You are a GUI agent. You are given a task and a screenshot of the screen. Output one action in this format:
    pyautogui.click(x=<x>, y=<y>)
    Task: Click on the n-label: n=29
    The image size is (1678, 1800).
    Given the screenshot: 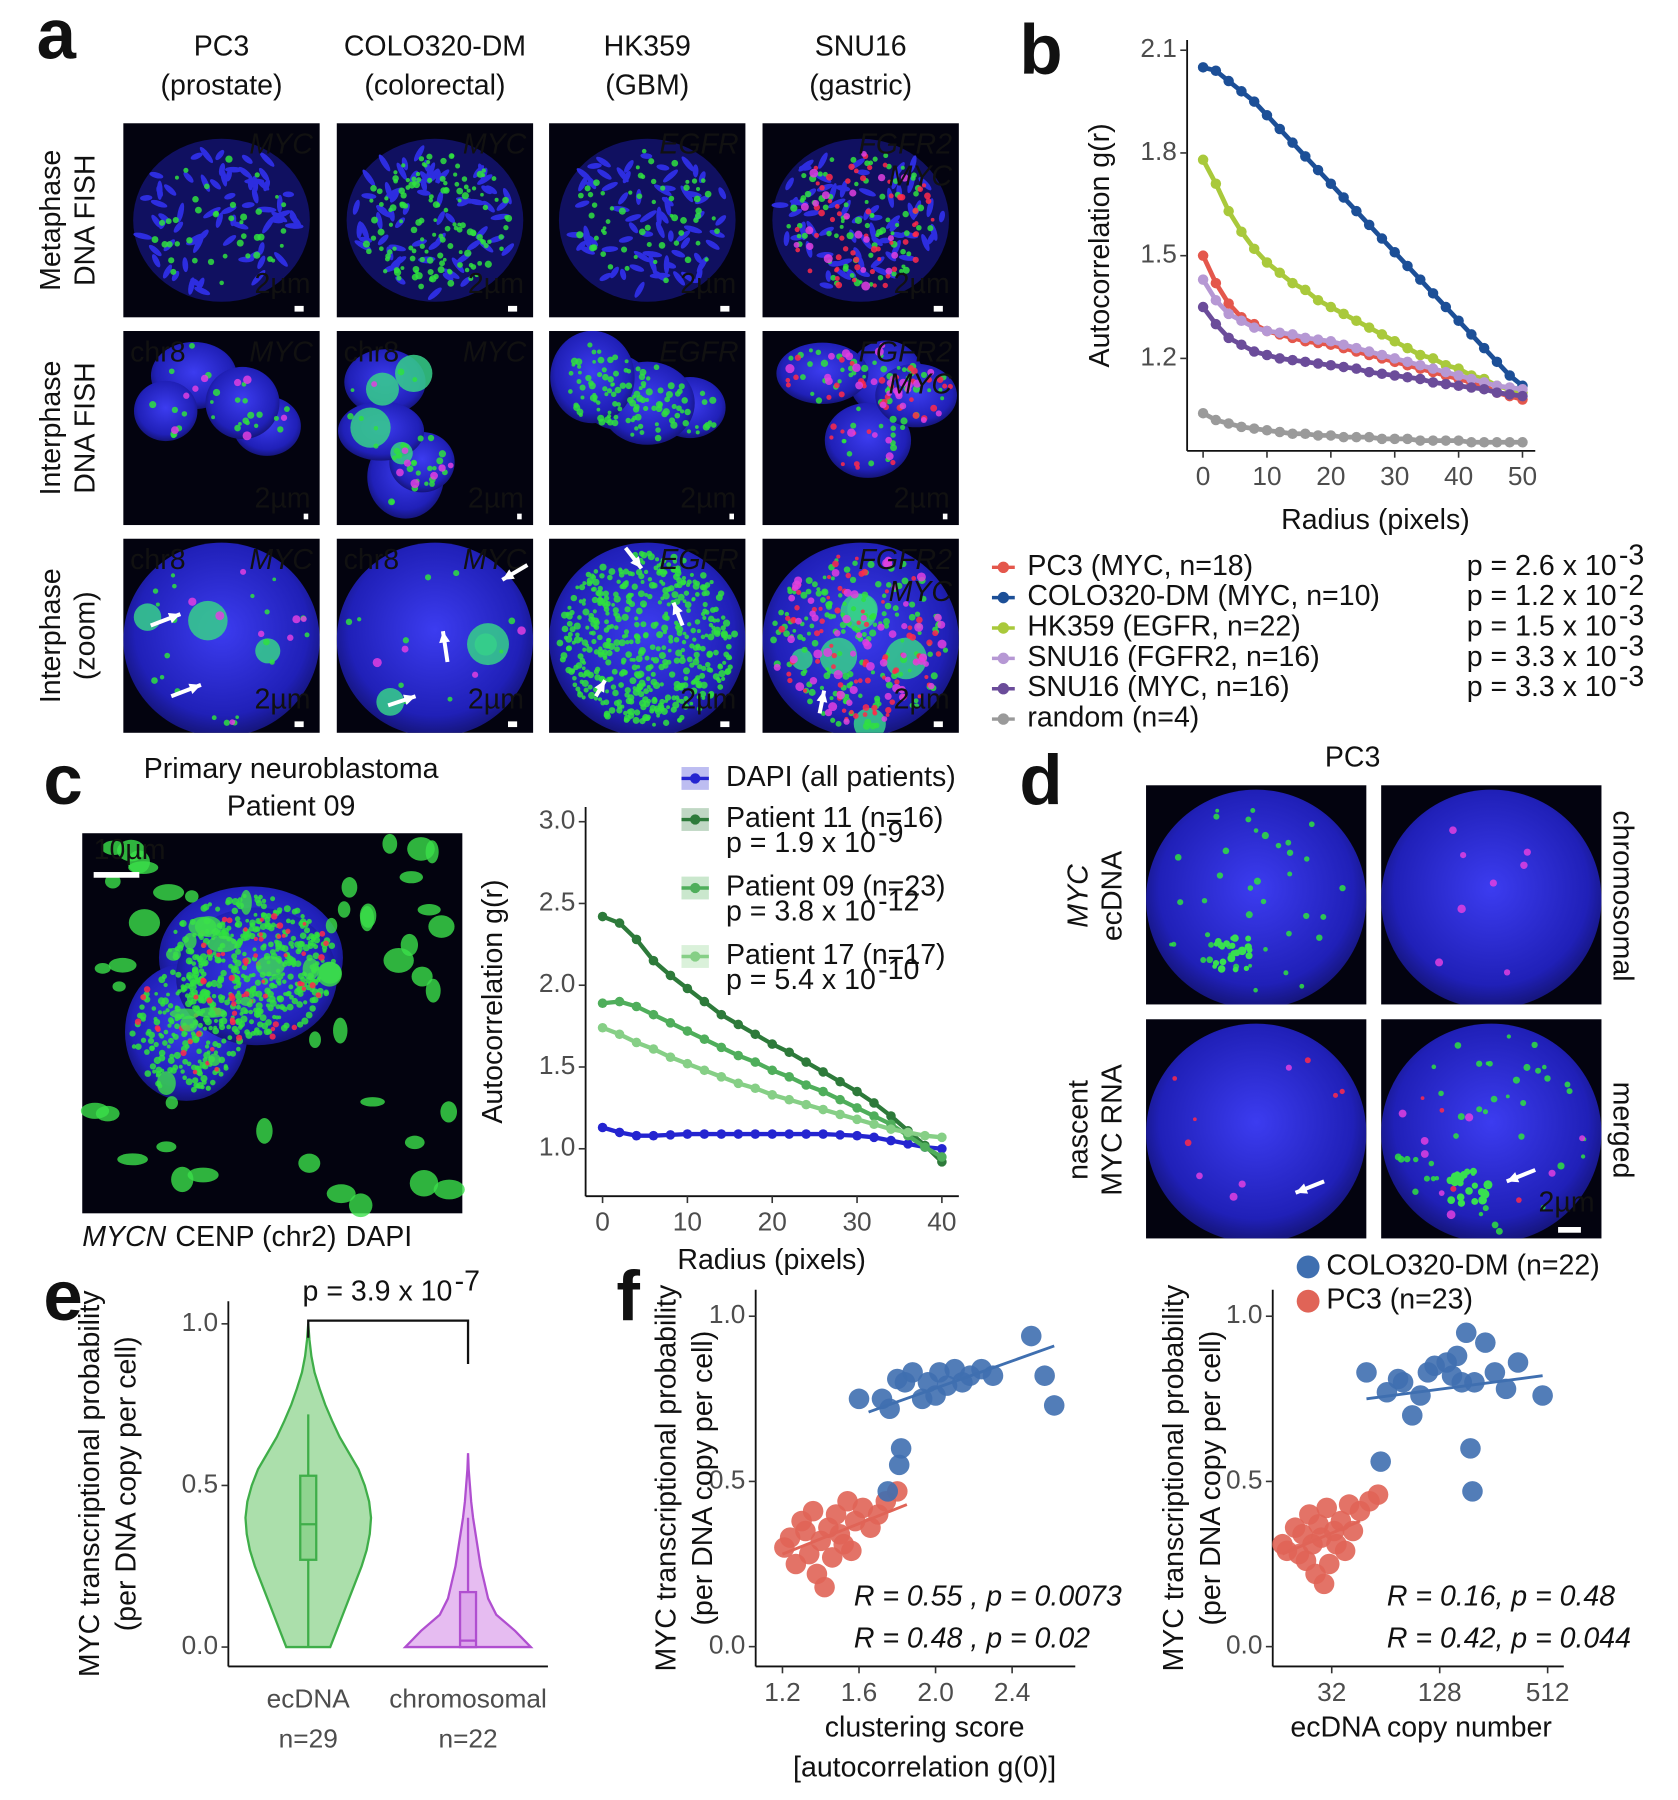 What is the action you would take?
    pyautogui.click(x=308, y=1739)
    